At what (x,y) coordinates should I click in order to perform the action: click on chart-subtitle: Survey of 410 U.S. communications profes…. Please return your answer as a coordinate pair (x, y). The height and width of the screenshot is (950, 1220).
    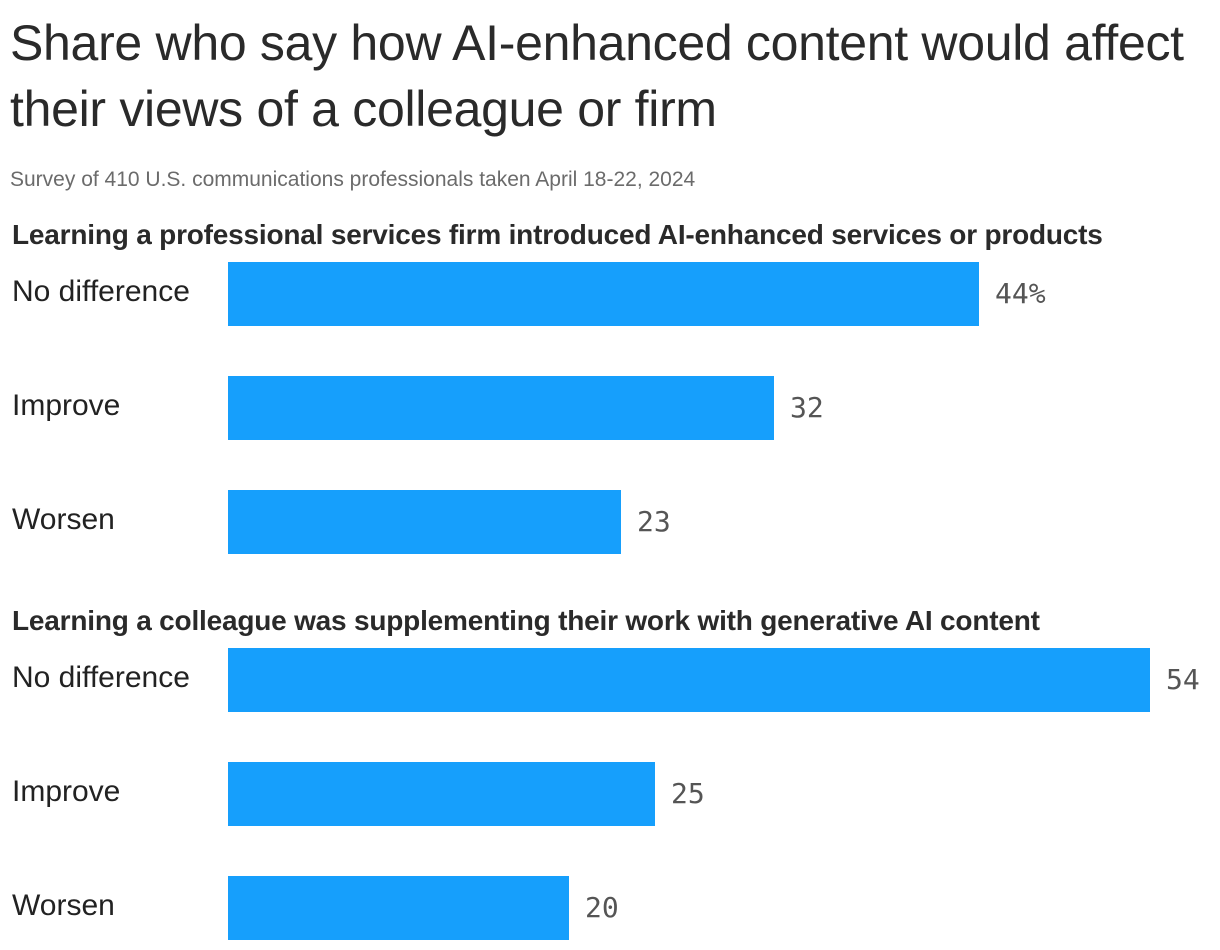
    Looking at the image, I should click on (353, 179).